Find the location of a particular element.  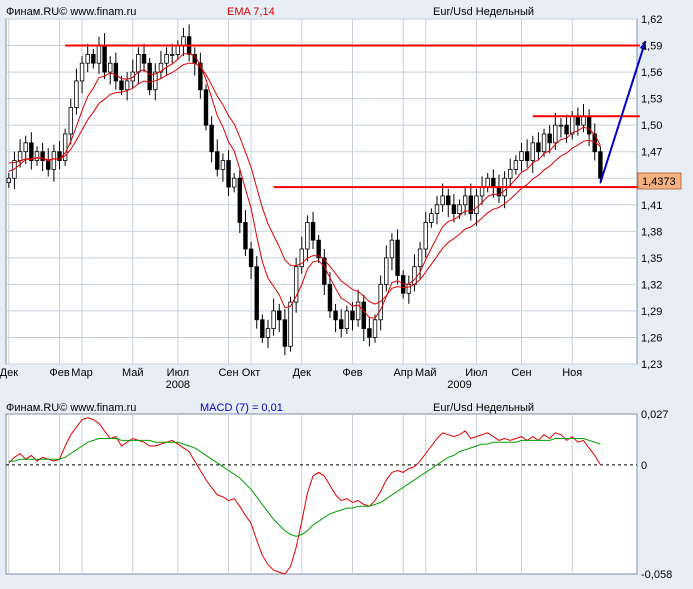

bottom-indicator-label: MACD (7) = 0,01 is located at coordinates (241, 408).